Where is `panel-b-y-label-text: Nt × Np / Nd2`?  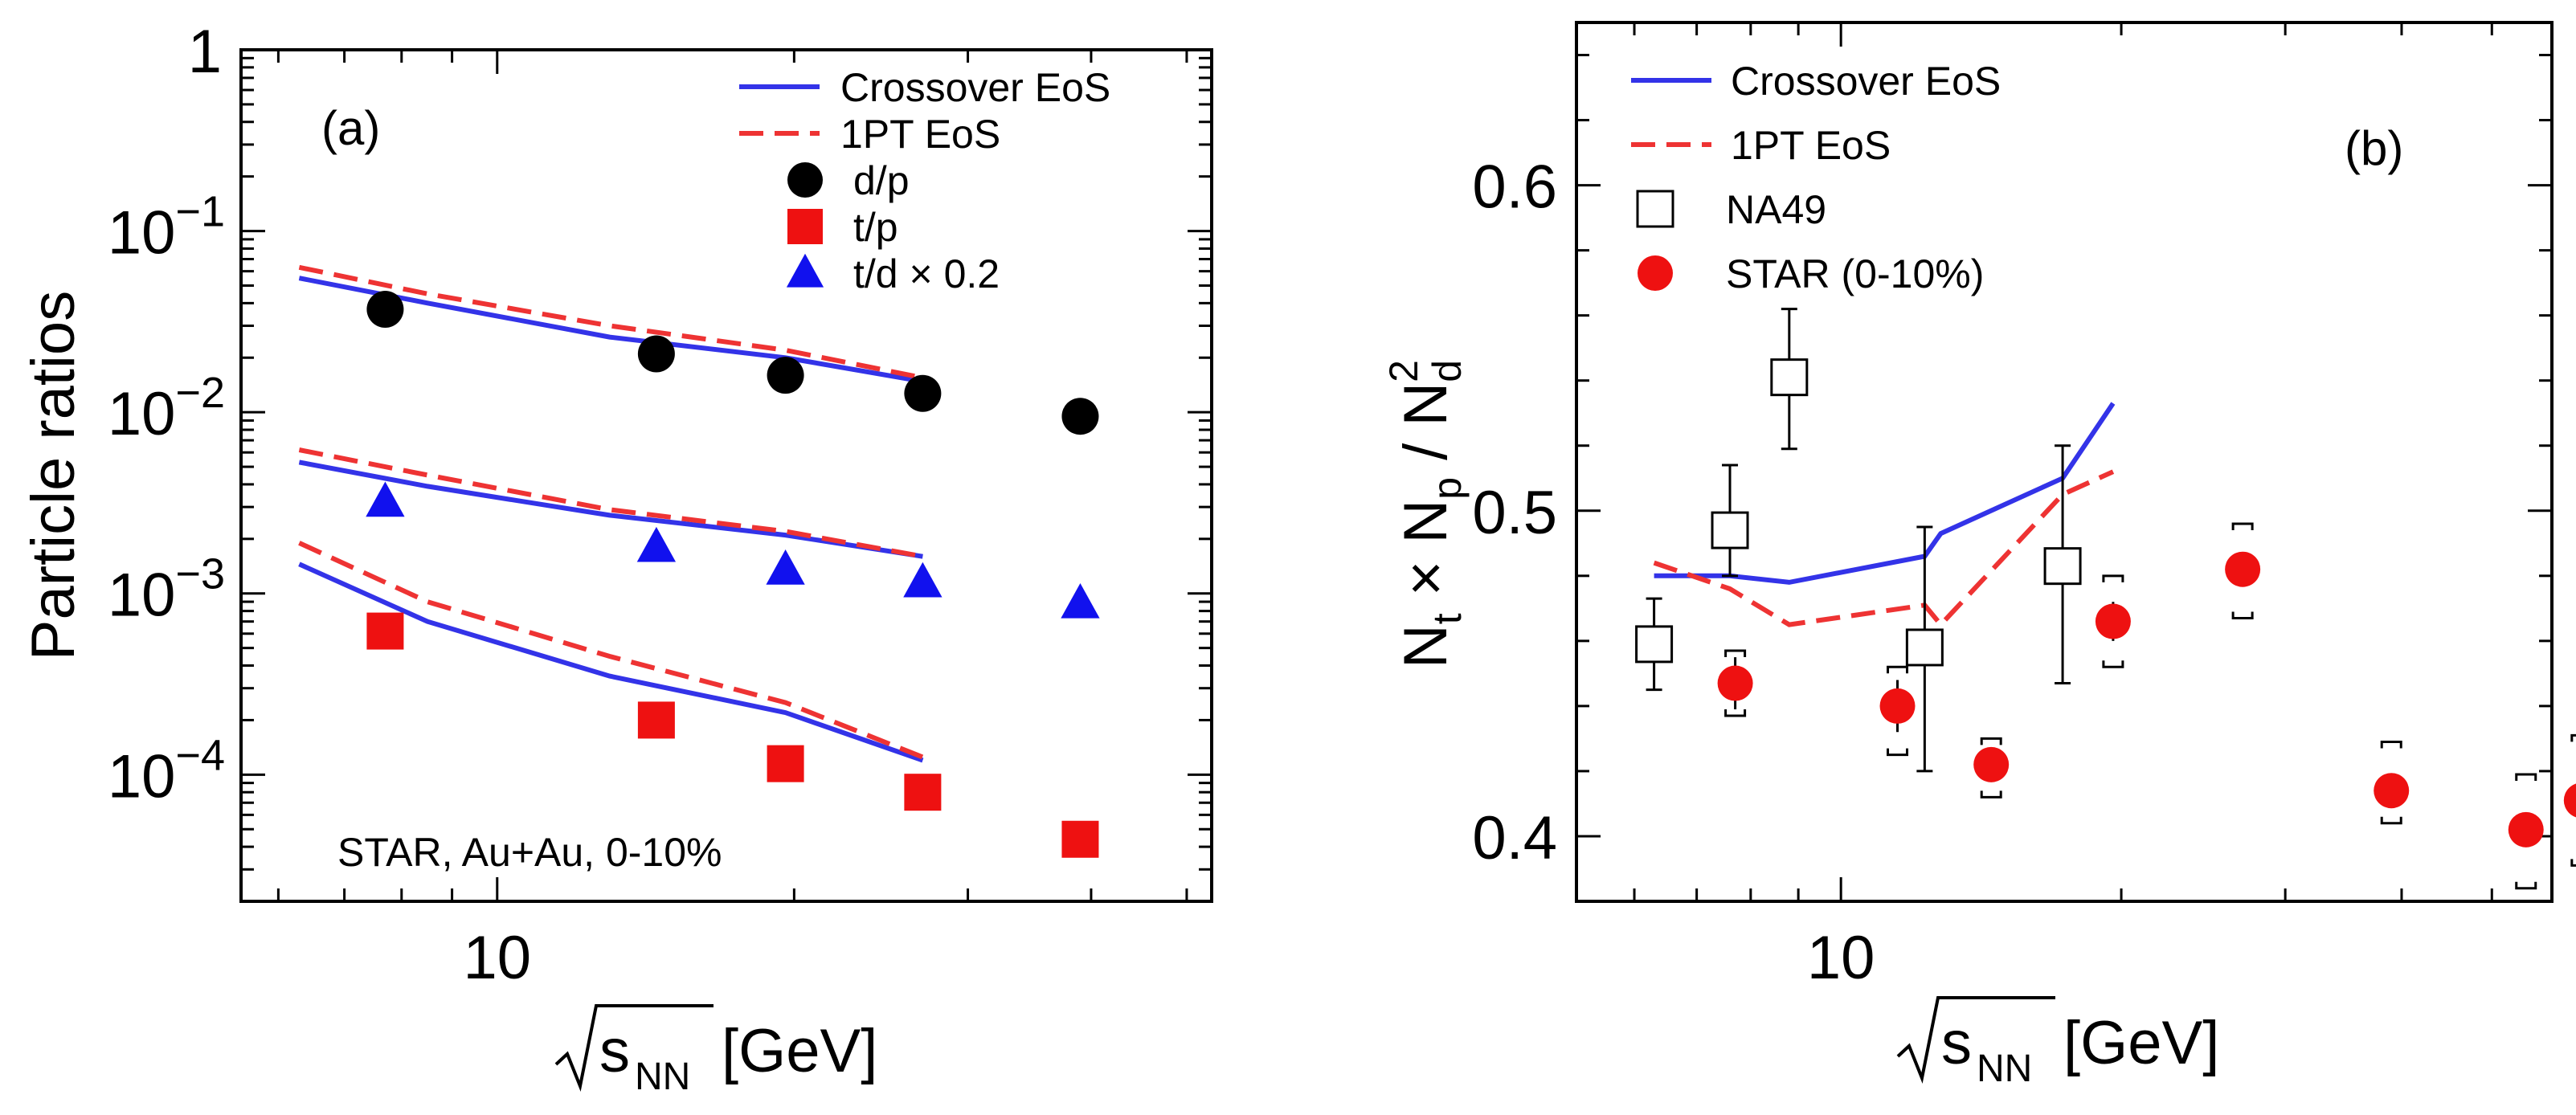
panel-b-y-label-text: Nt × Np / Nd2 is located at coordinates (1425, 514).